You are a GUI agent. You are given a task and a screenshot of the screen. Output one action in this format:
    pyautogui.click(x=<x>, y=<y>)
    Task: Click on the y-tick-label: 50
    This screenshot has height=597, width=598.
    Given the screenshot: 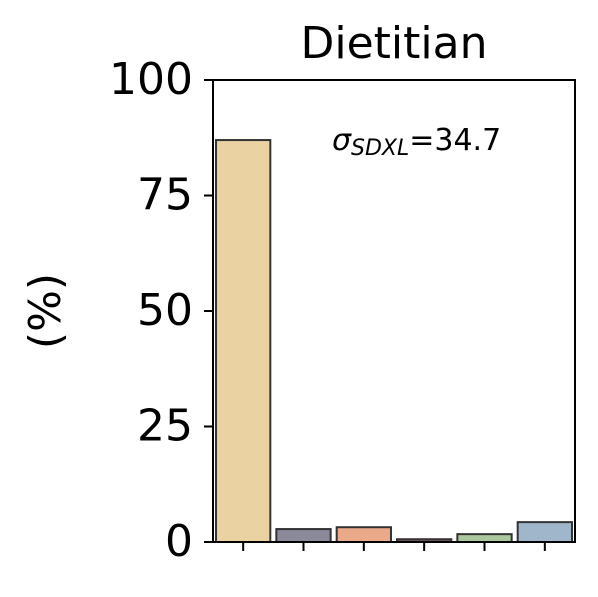 What is the action you would take?
    pyautogui.click(x=165, y=310)
    